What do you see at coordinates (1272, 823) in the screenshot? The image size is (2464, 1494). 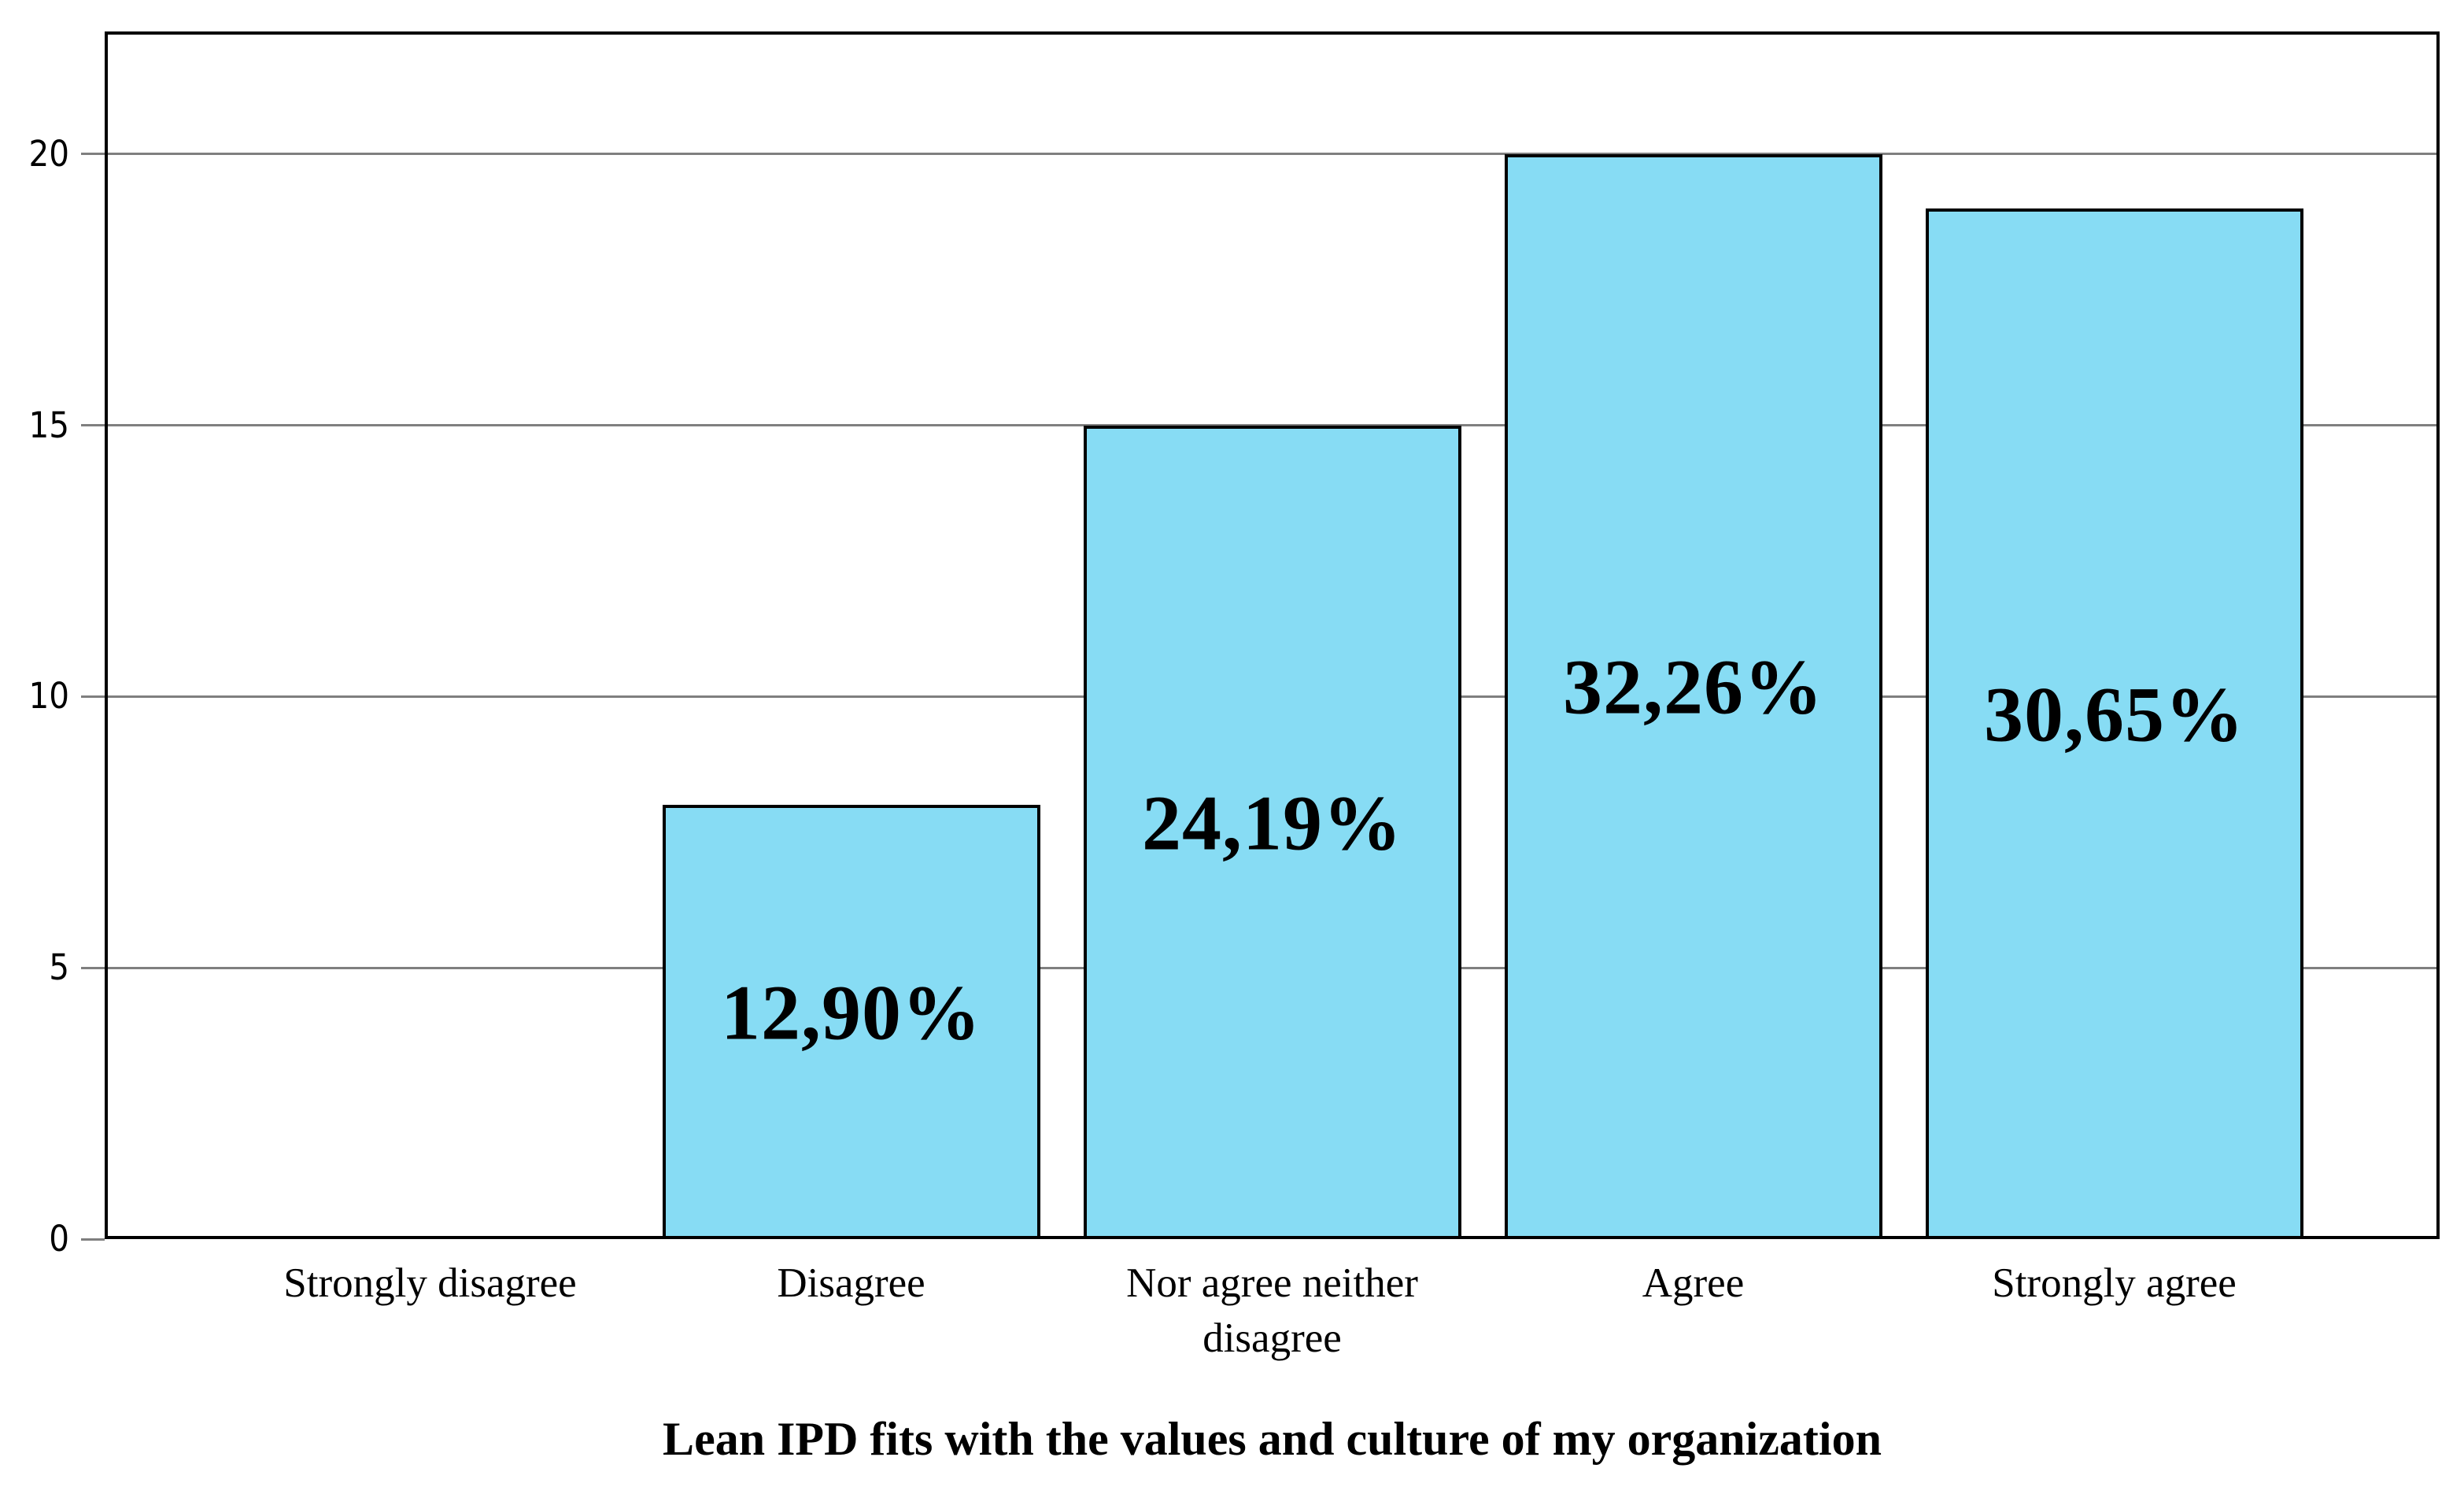 I see `bar-value-label: 24,19%` at bounding box center [1272, 823].